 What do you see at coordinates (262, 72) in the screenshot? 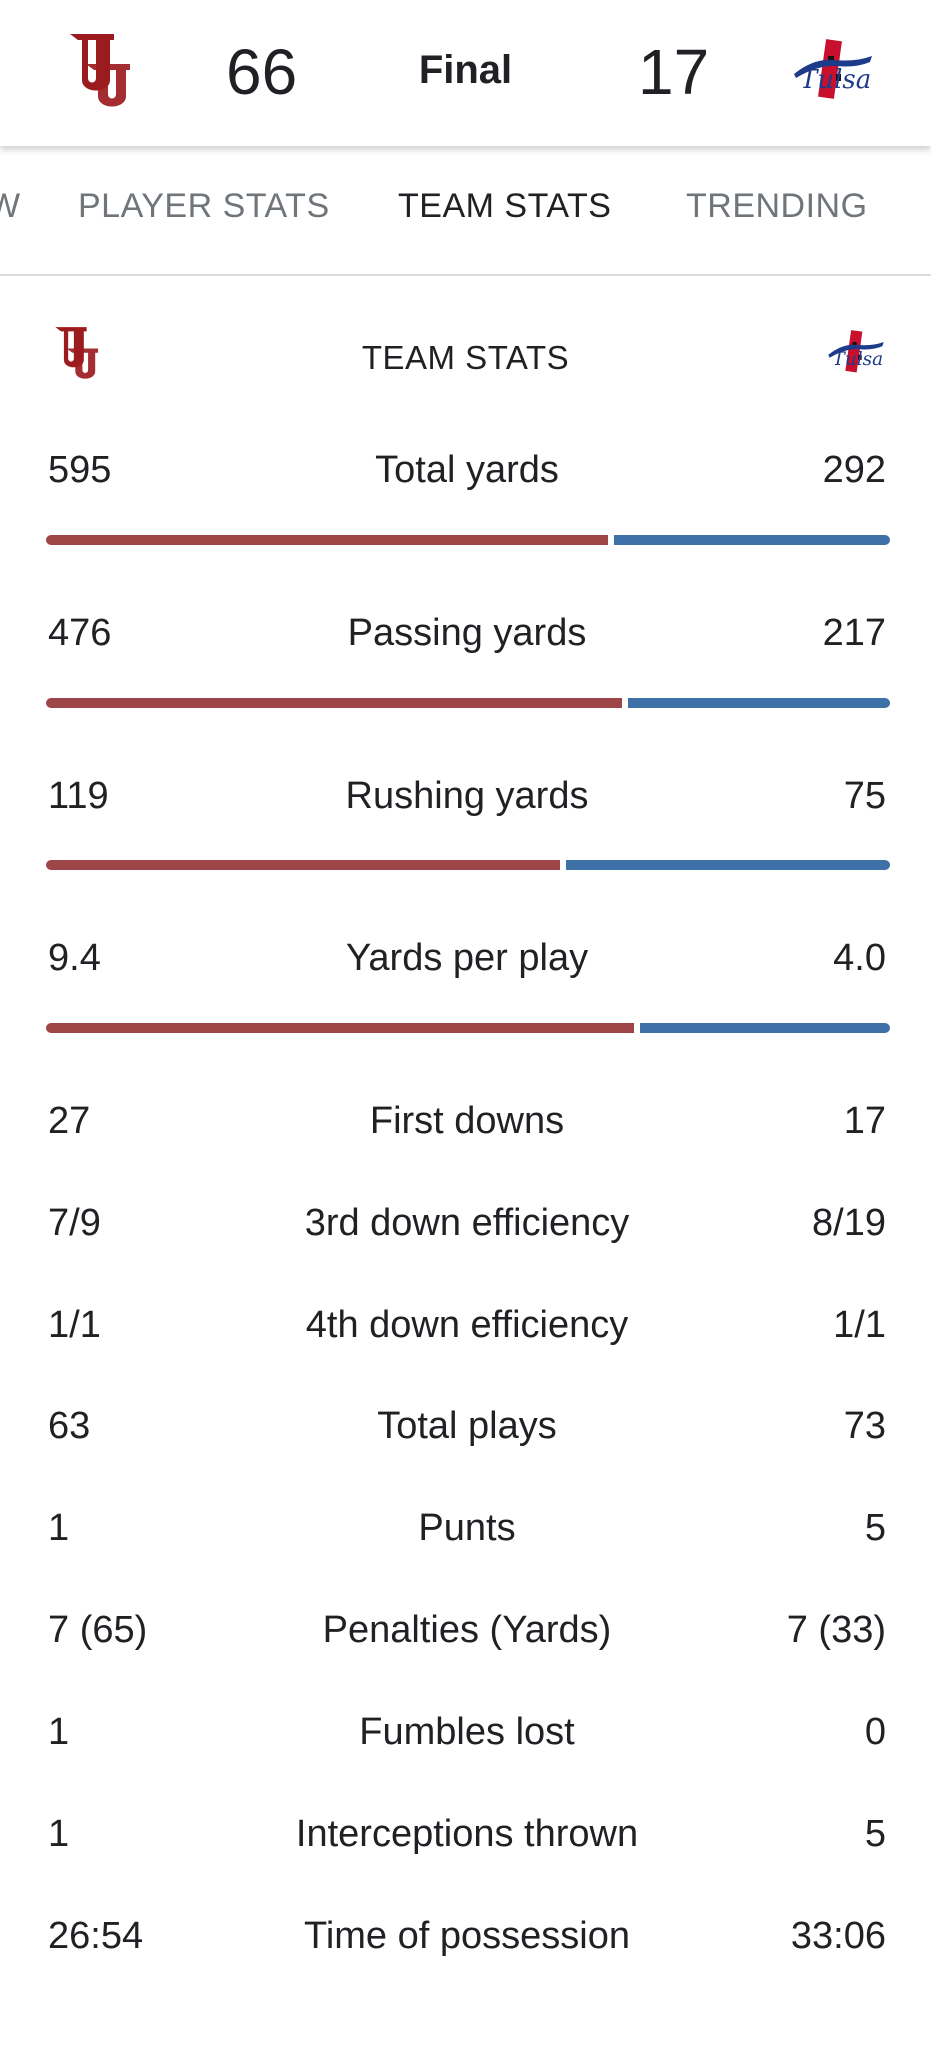
I see `home-score: 66` at bounding box center [262, 72].